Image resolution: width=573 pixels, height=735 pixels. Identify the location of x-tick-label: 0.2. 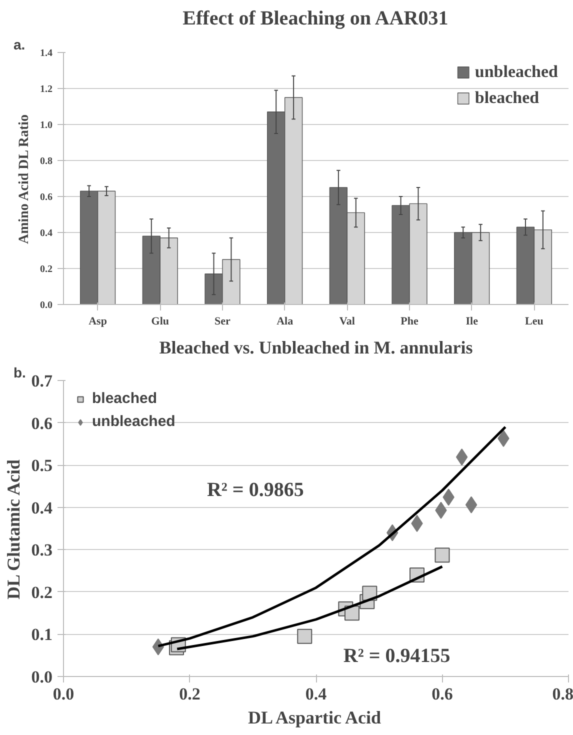
(189, 694).